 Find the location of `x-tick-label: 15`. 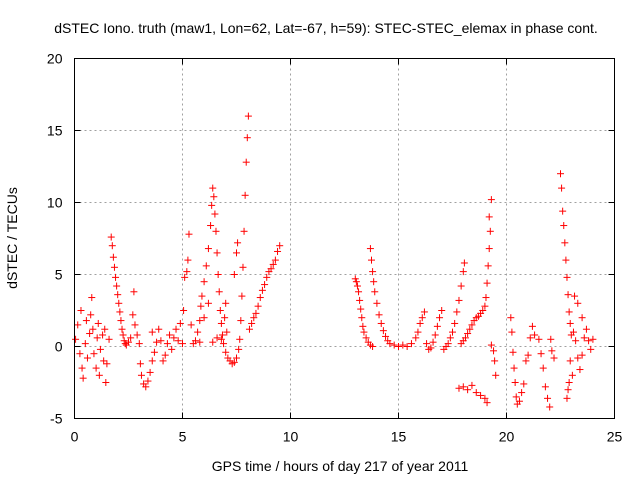

x-tick-label: 15 is located at coordinates (399, 437).